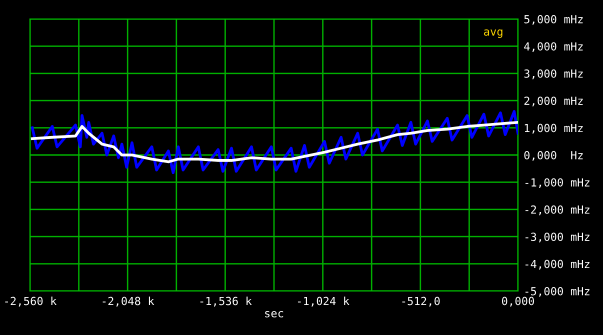 This screenshot has height=335, width=603. What do you see at coordinates (274, 142) in the screenshot?
I see `line-series` at bounding box center [274, 142].